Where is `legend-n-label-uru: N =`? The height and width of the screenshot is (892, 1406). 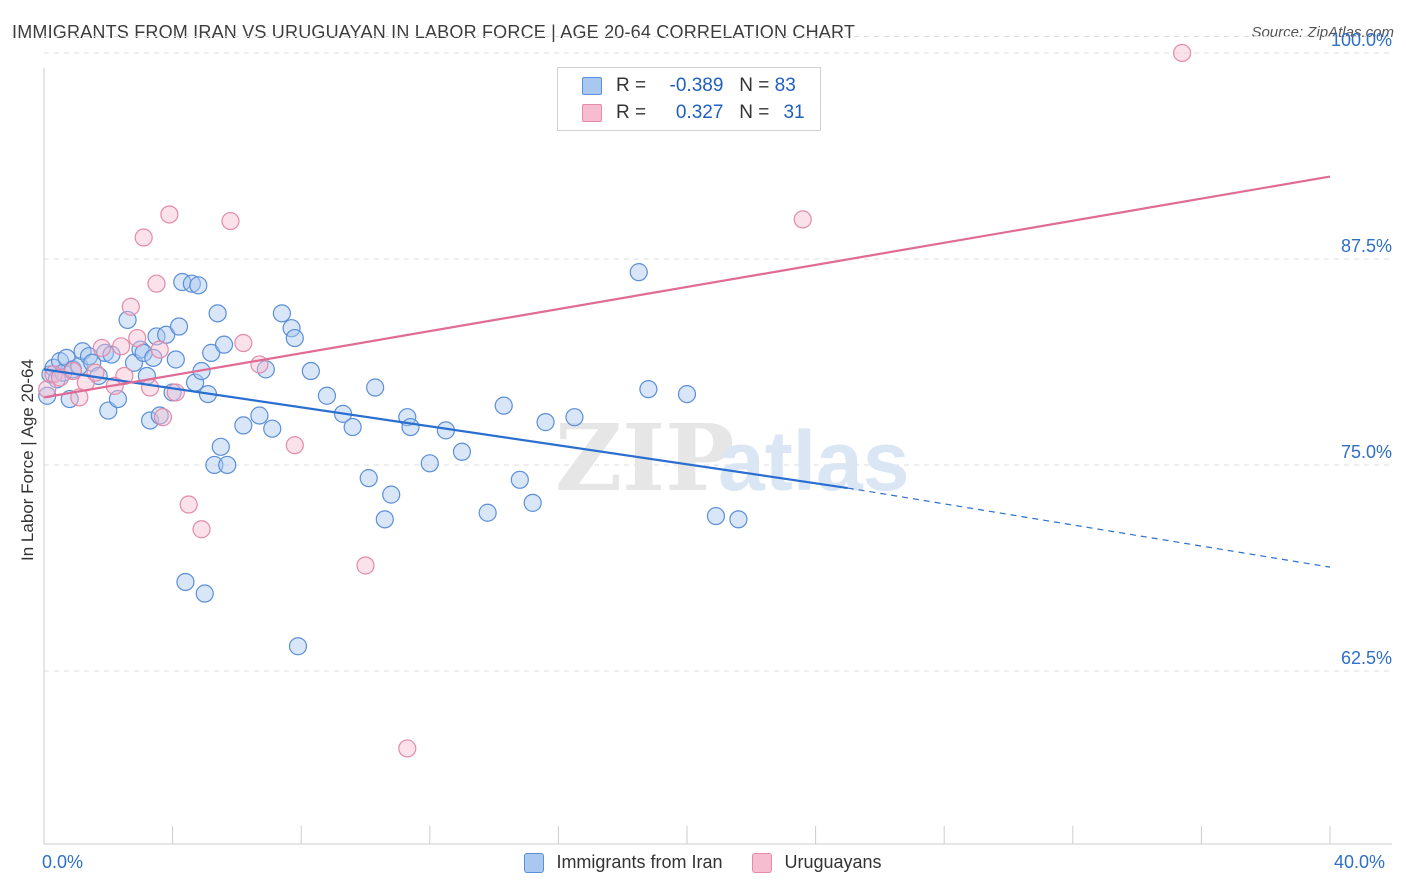 legend-n-label-uru: N = is located at coordinates (754, 112).